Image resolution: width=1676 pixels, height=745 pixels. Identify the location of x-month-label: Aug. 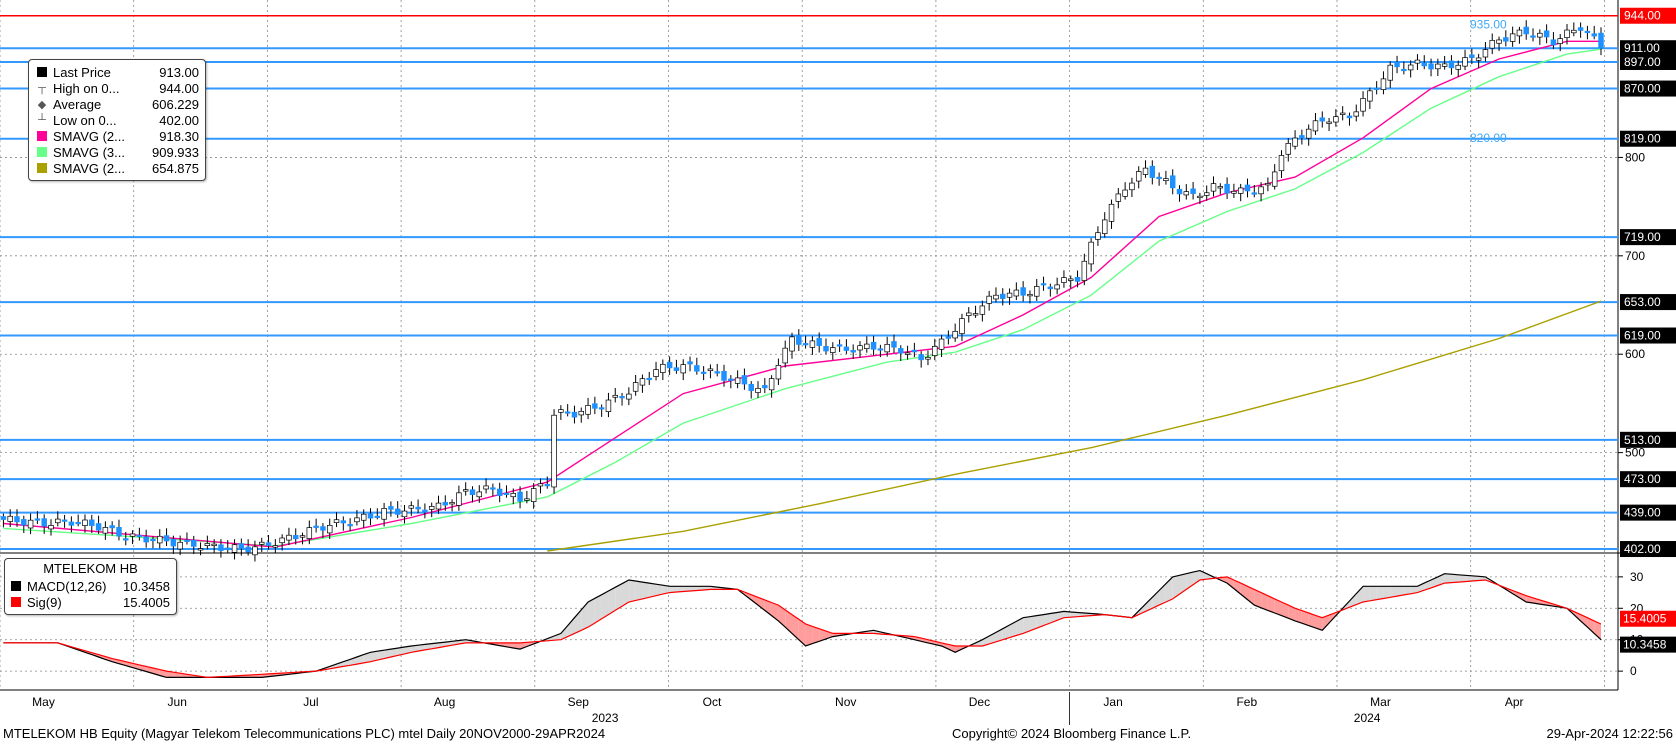
(444, 702).